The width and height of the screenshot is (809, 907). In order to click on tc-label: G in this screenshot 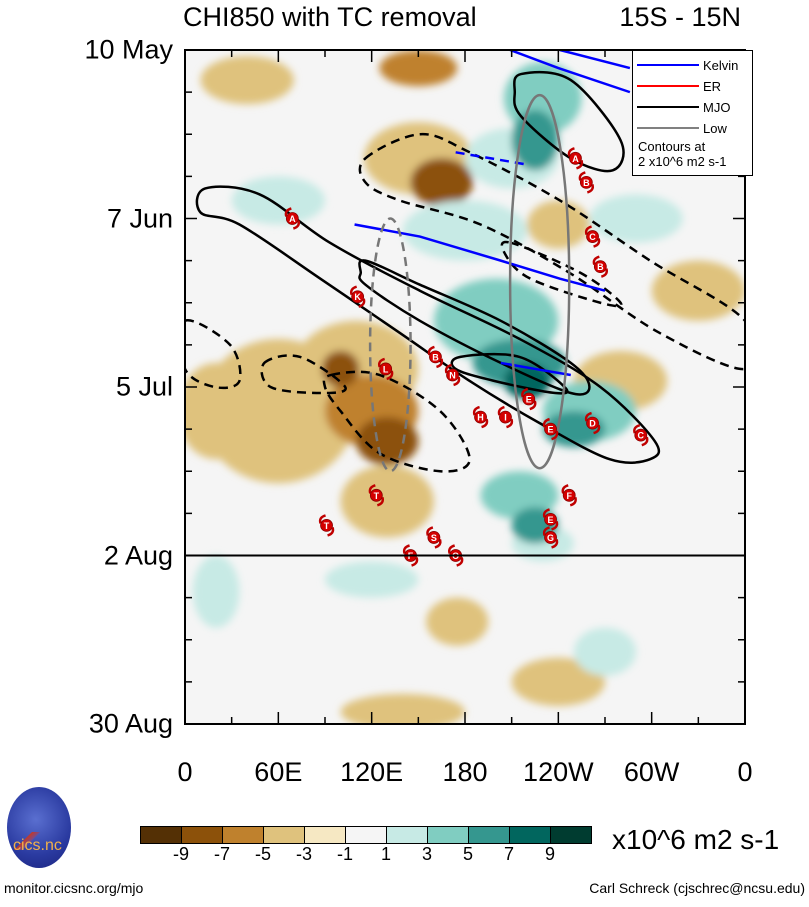, I will do `click(550, 538)`.